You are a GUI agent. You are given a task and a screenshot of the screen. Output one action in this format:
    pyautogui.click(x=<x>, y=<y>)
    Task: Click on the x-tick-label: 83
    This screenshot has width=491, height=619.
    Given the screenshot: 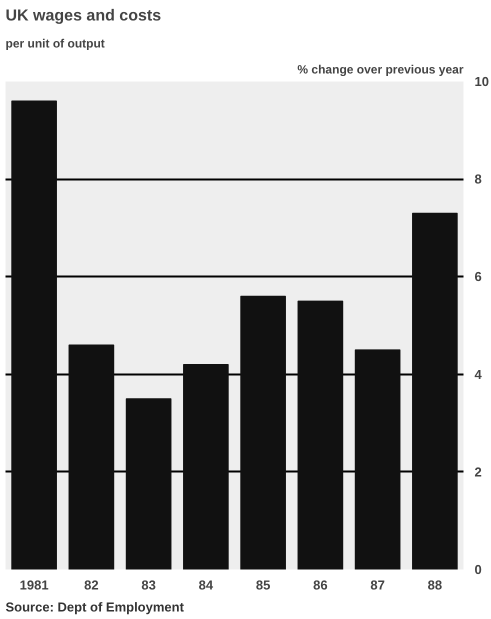 What is the action you would take?
    pyautogui.click(x=148, y=585)
    